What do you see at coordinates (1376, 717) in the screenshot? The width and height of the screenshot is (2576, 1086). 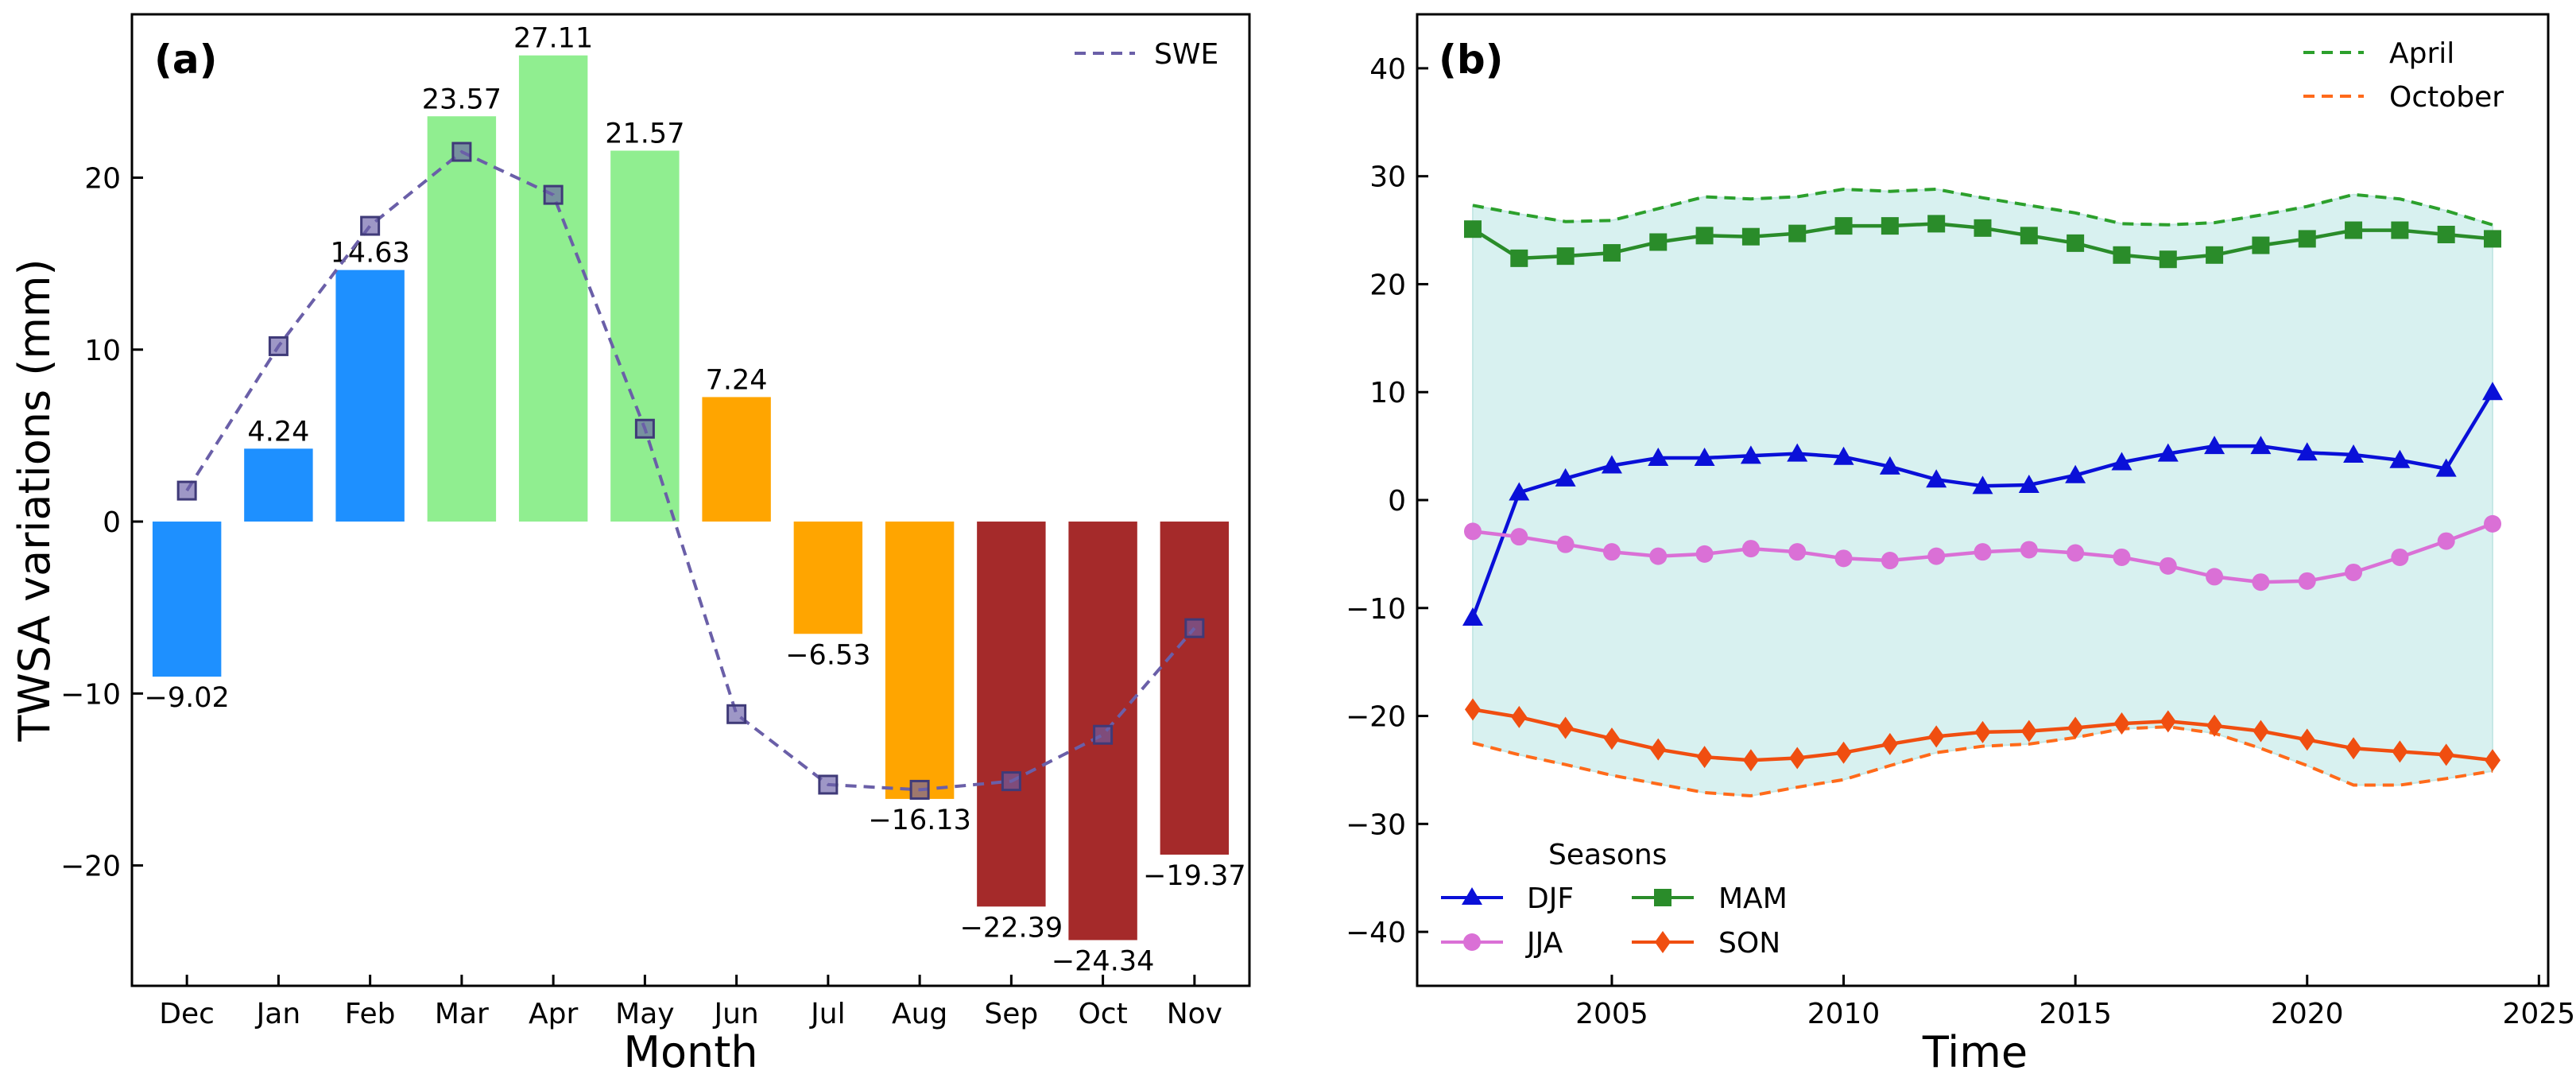 I see `b-y-tick-label: −20` at bounding box center [1376, 717].